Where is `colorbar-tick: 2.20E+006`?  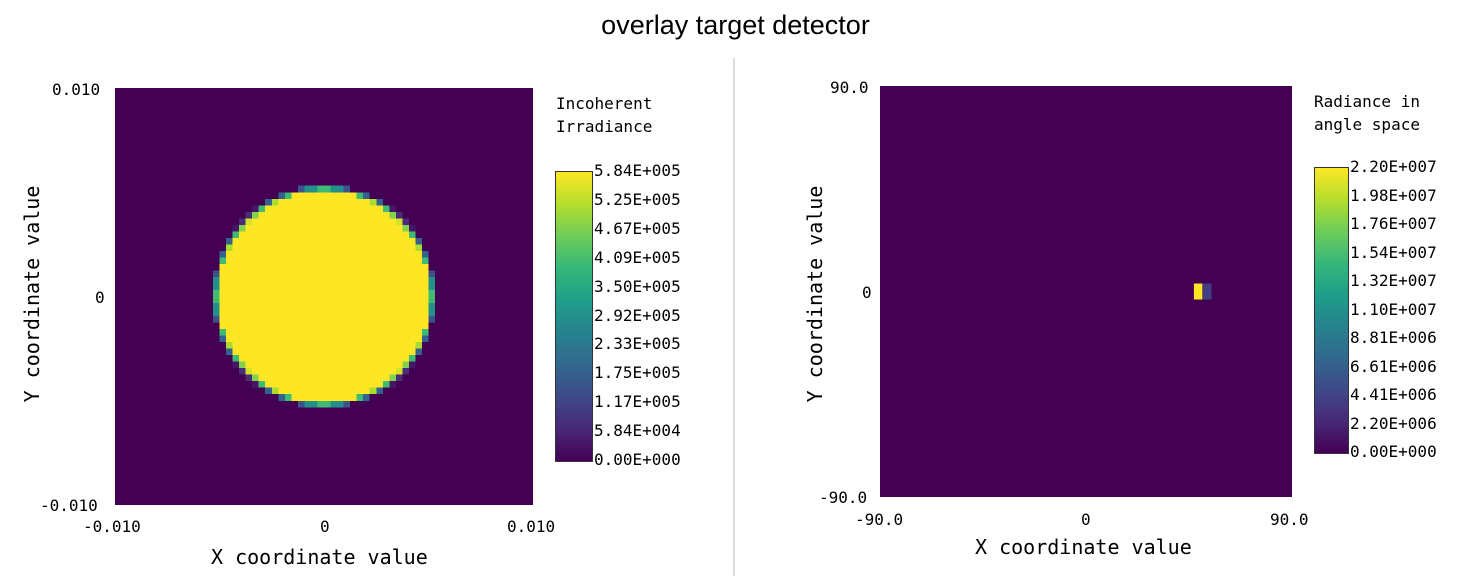
colorbar-tick: 2.20E+006 is located at coordinates (1393, 423).